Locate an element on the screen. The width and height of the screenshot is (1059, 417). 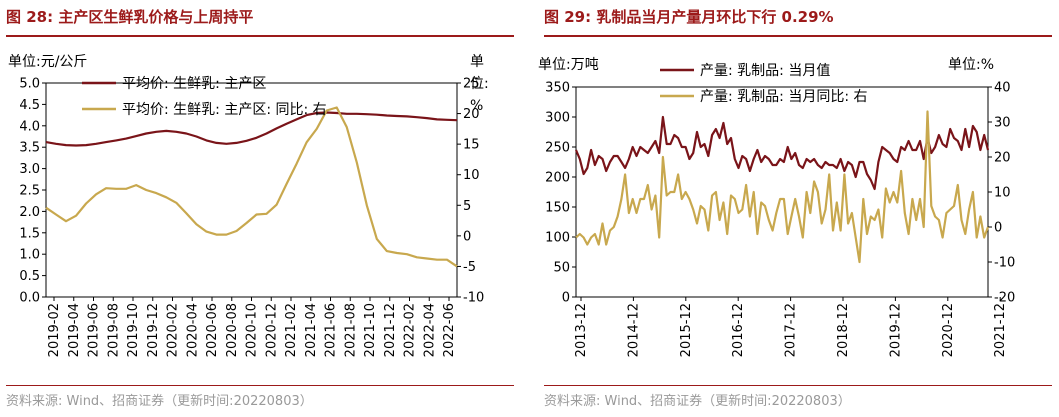
series-line-yoy is located at coordinates (782, 187).